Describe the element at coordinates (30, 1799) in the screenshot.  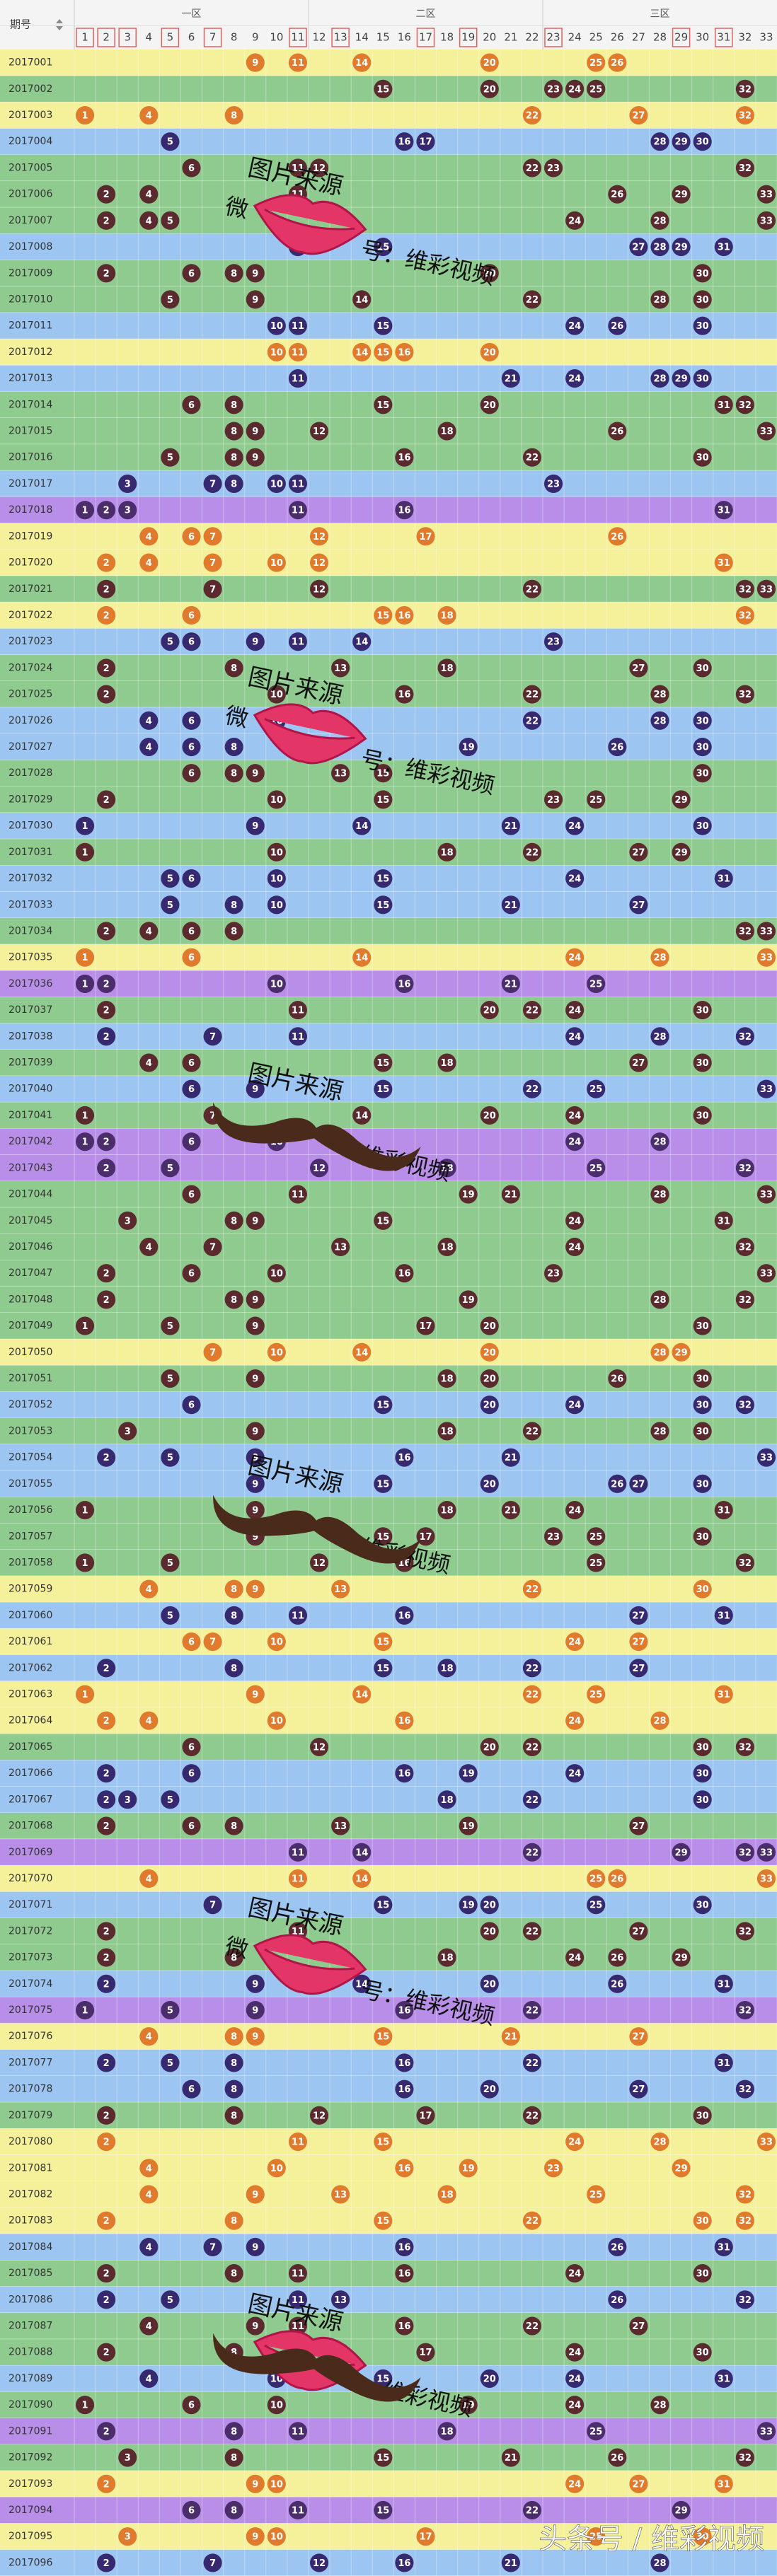
I see `period: 2017067` at that location.